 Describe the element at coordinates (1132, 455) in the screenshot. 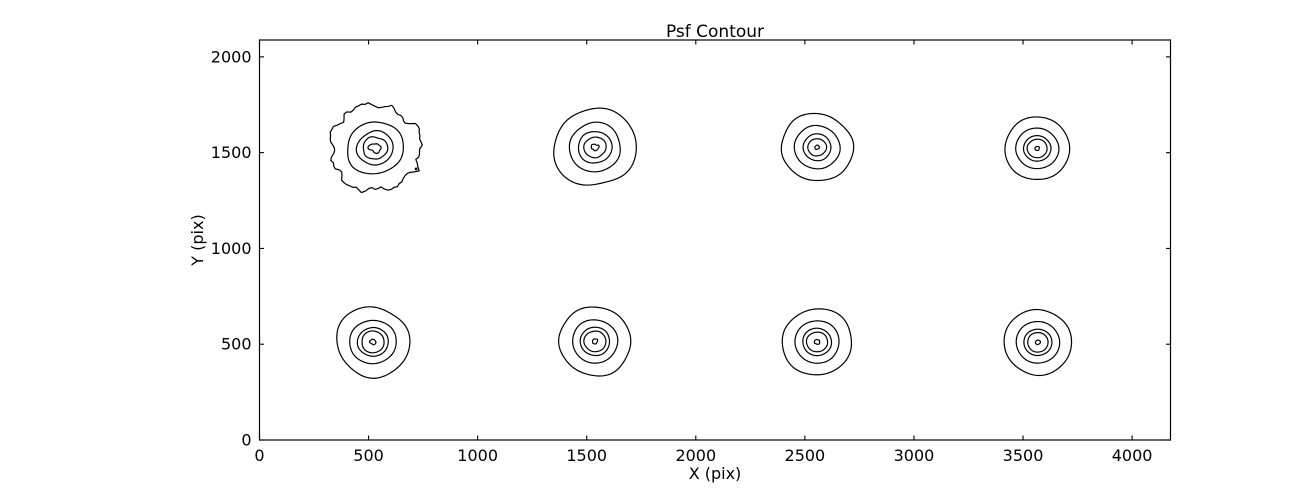

I see `x-tick-label: 4000` at that location.